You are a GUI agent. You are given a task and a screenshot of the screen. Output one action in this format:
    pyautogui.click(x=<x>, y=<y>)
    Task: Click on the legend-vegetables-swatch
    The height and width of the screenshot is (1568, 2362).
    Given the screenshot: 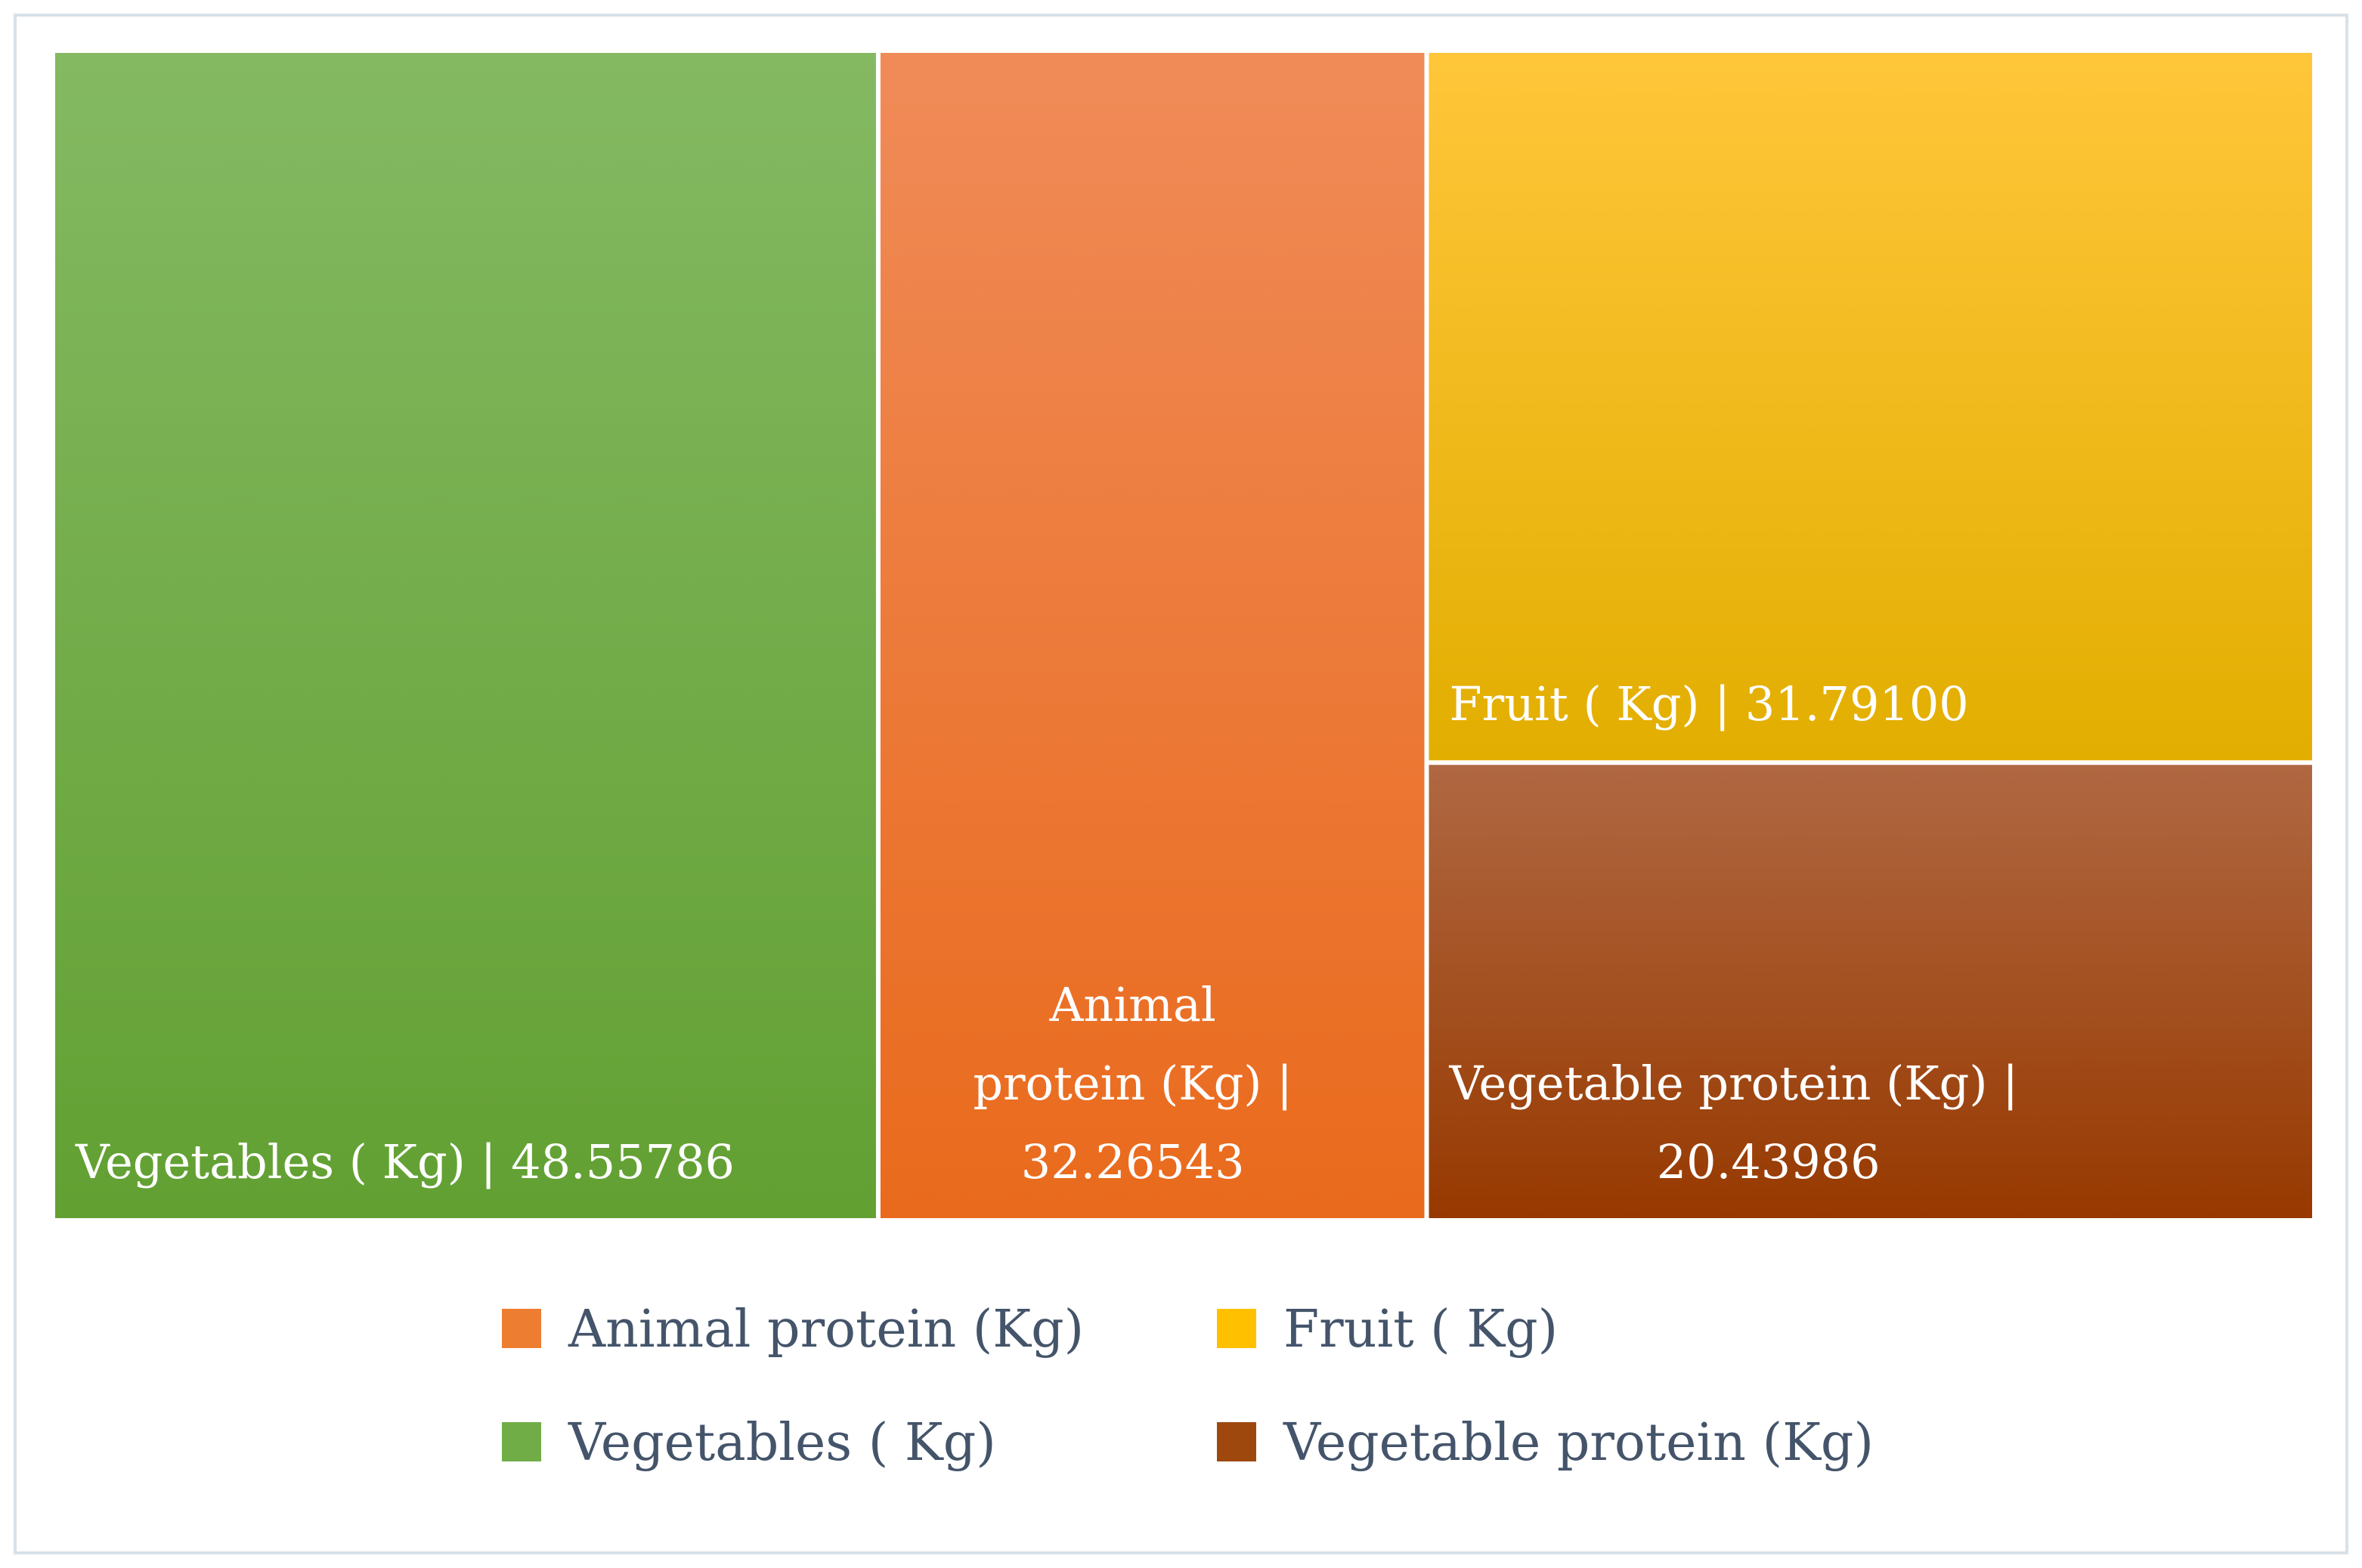 What is the action you would take?
    pyautogui.click(x=521, y=1441)
    